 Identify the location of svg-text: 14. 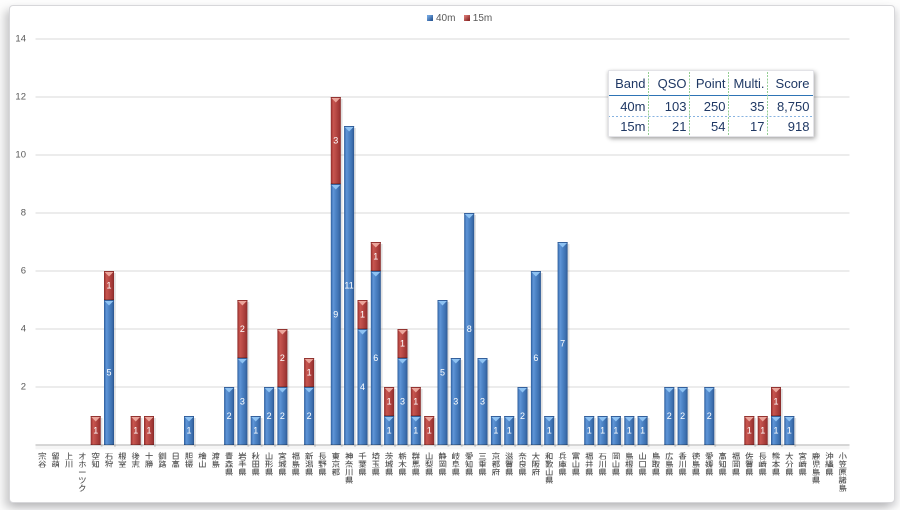
(20, 39).